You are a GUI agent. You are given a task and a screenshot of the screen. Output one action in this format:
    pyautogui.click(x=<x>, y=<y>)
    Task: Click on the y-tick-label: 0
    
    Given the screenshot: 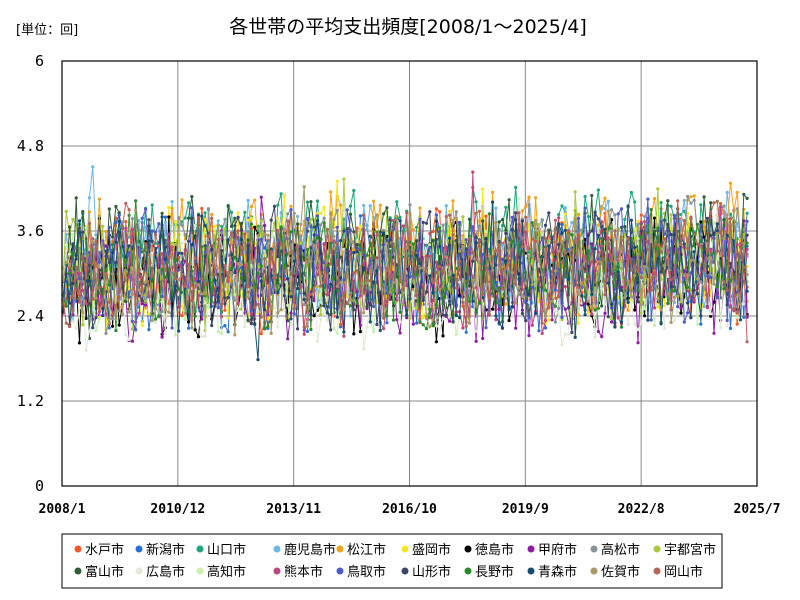 What is the action you would take?
    pyautogui.click(x=39, y=486)
    